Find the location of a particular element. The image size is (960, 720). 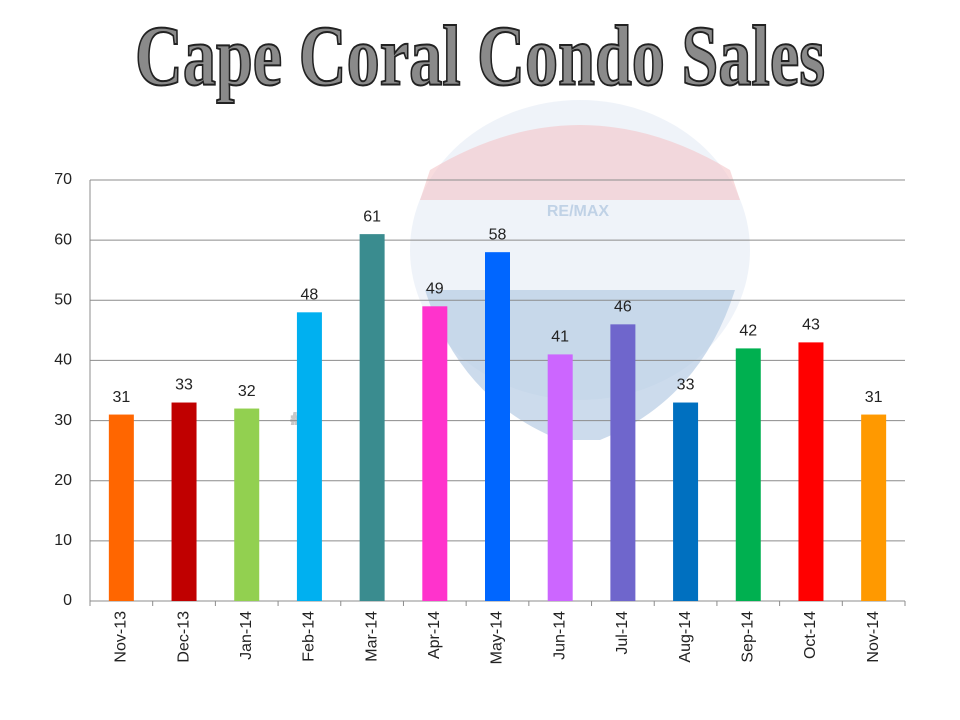

y-tick-label: 40 is located at coordinates (63, 360).